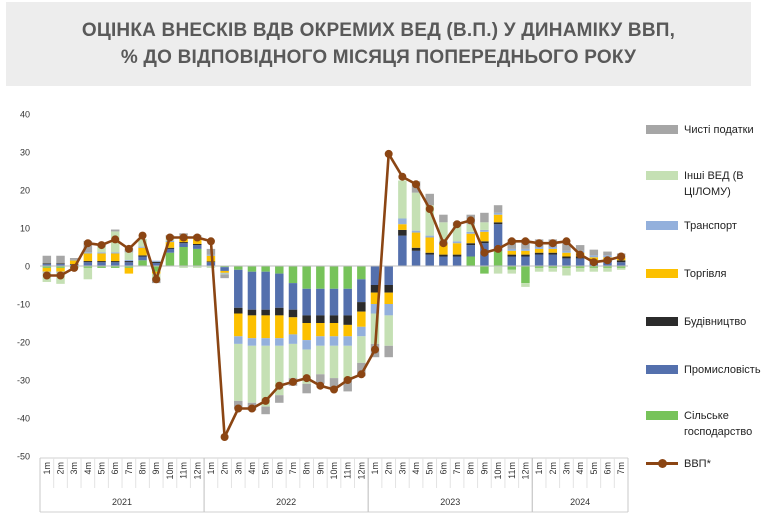  What do you see at coordinates (662, 369) in the screenshot?
I see `legend-swatch-industry` at bounding box center [662, 369].